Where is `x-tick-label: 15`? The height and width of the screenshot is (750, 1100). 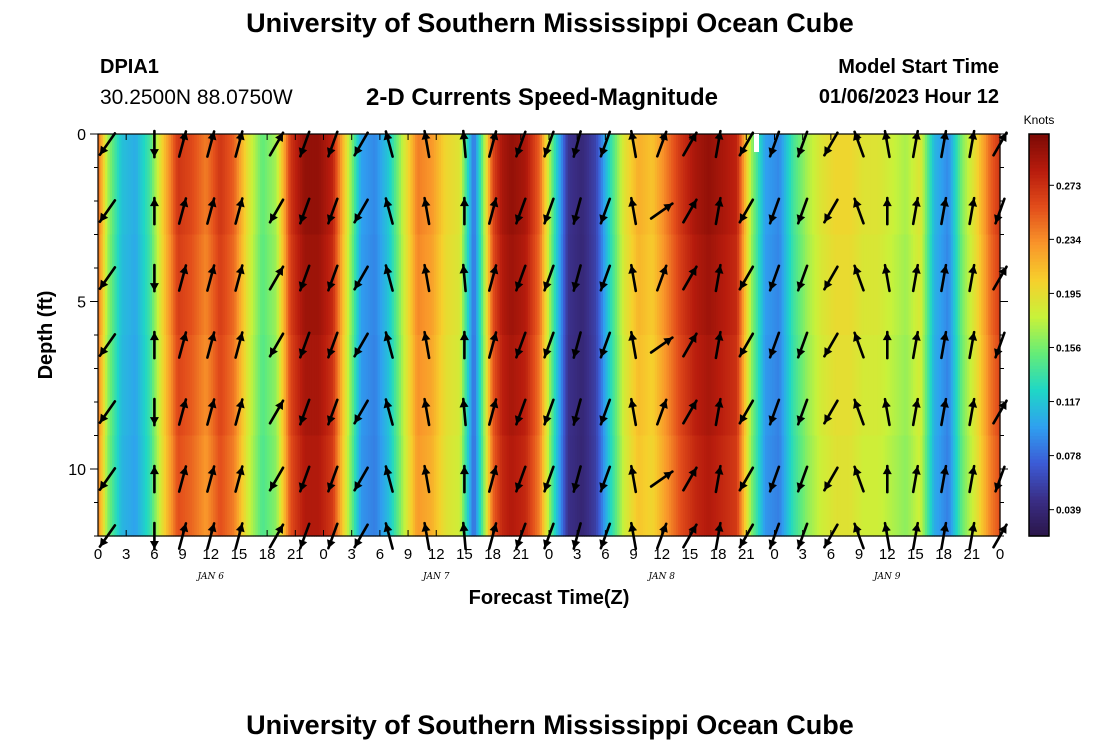
x-tick-label: 15 is located at coordinates (915, 554).